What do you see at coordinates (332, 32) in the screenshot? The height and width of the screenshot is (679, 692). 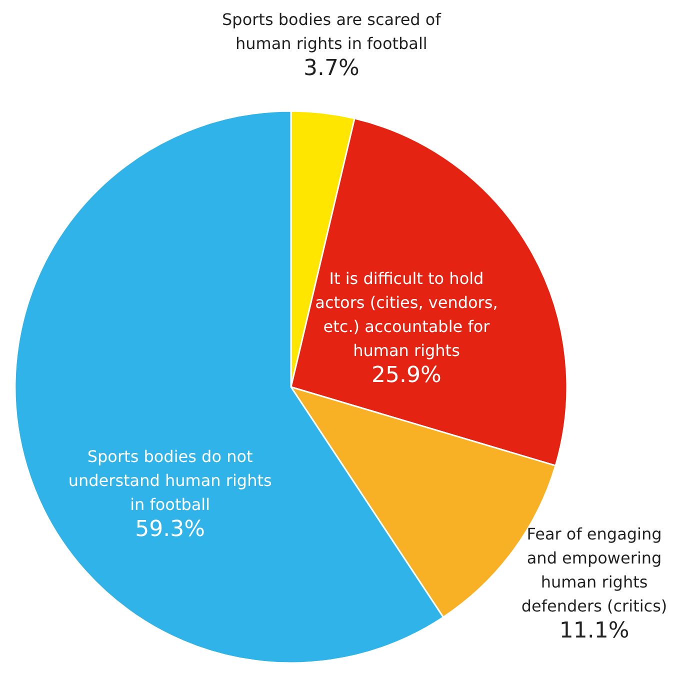 I see `slice-label: Sports bodies are scared of human rights in football` at bounding box center [332, 32].